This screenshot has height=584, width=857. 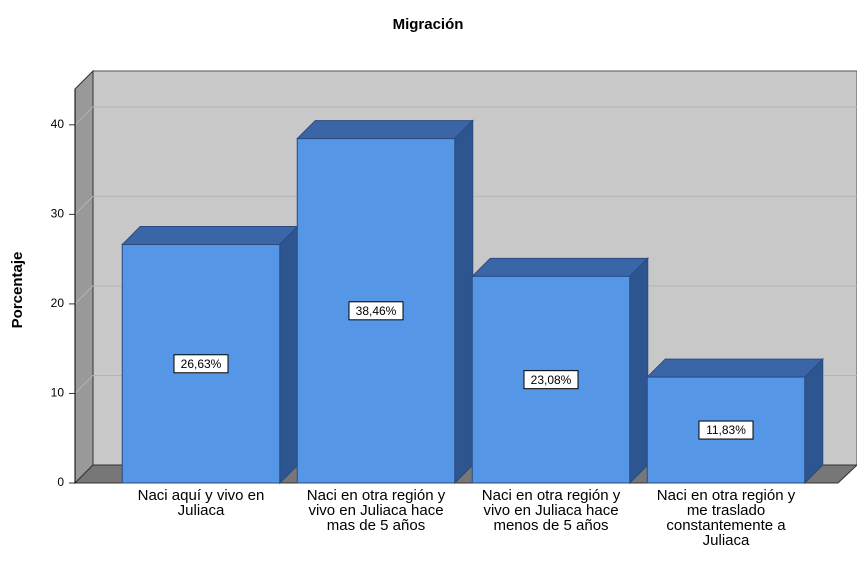 I want to click on value-label: 23,08%, so click(x=551, y=380).